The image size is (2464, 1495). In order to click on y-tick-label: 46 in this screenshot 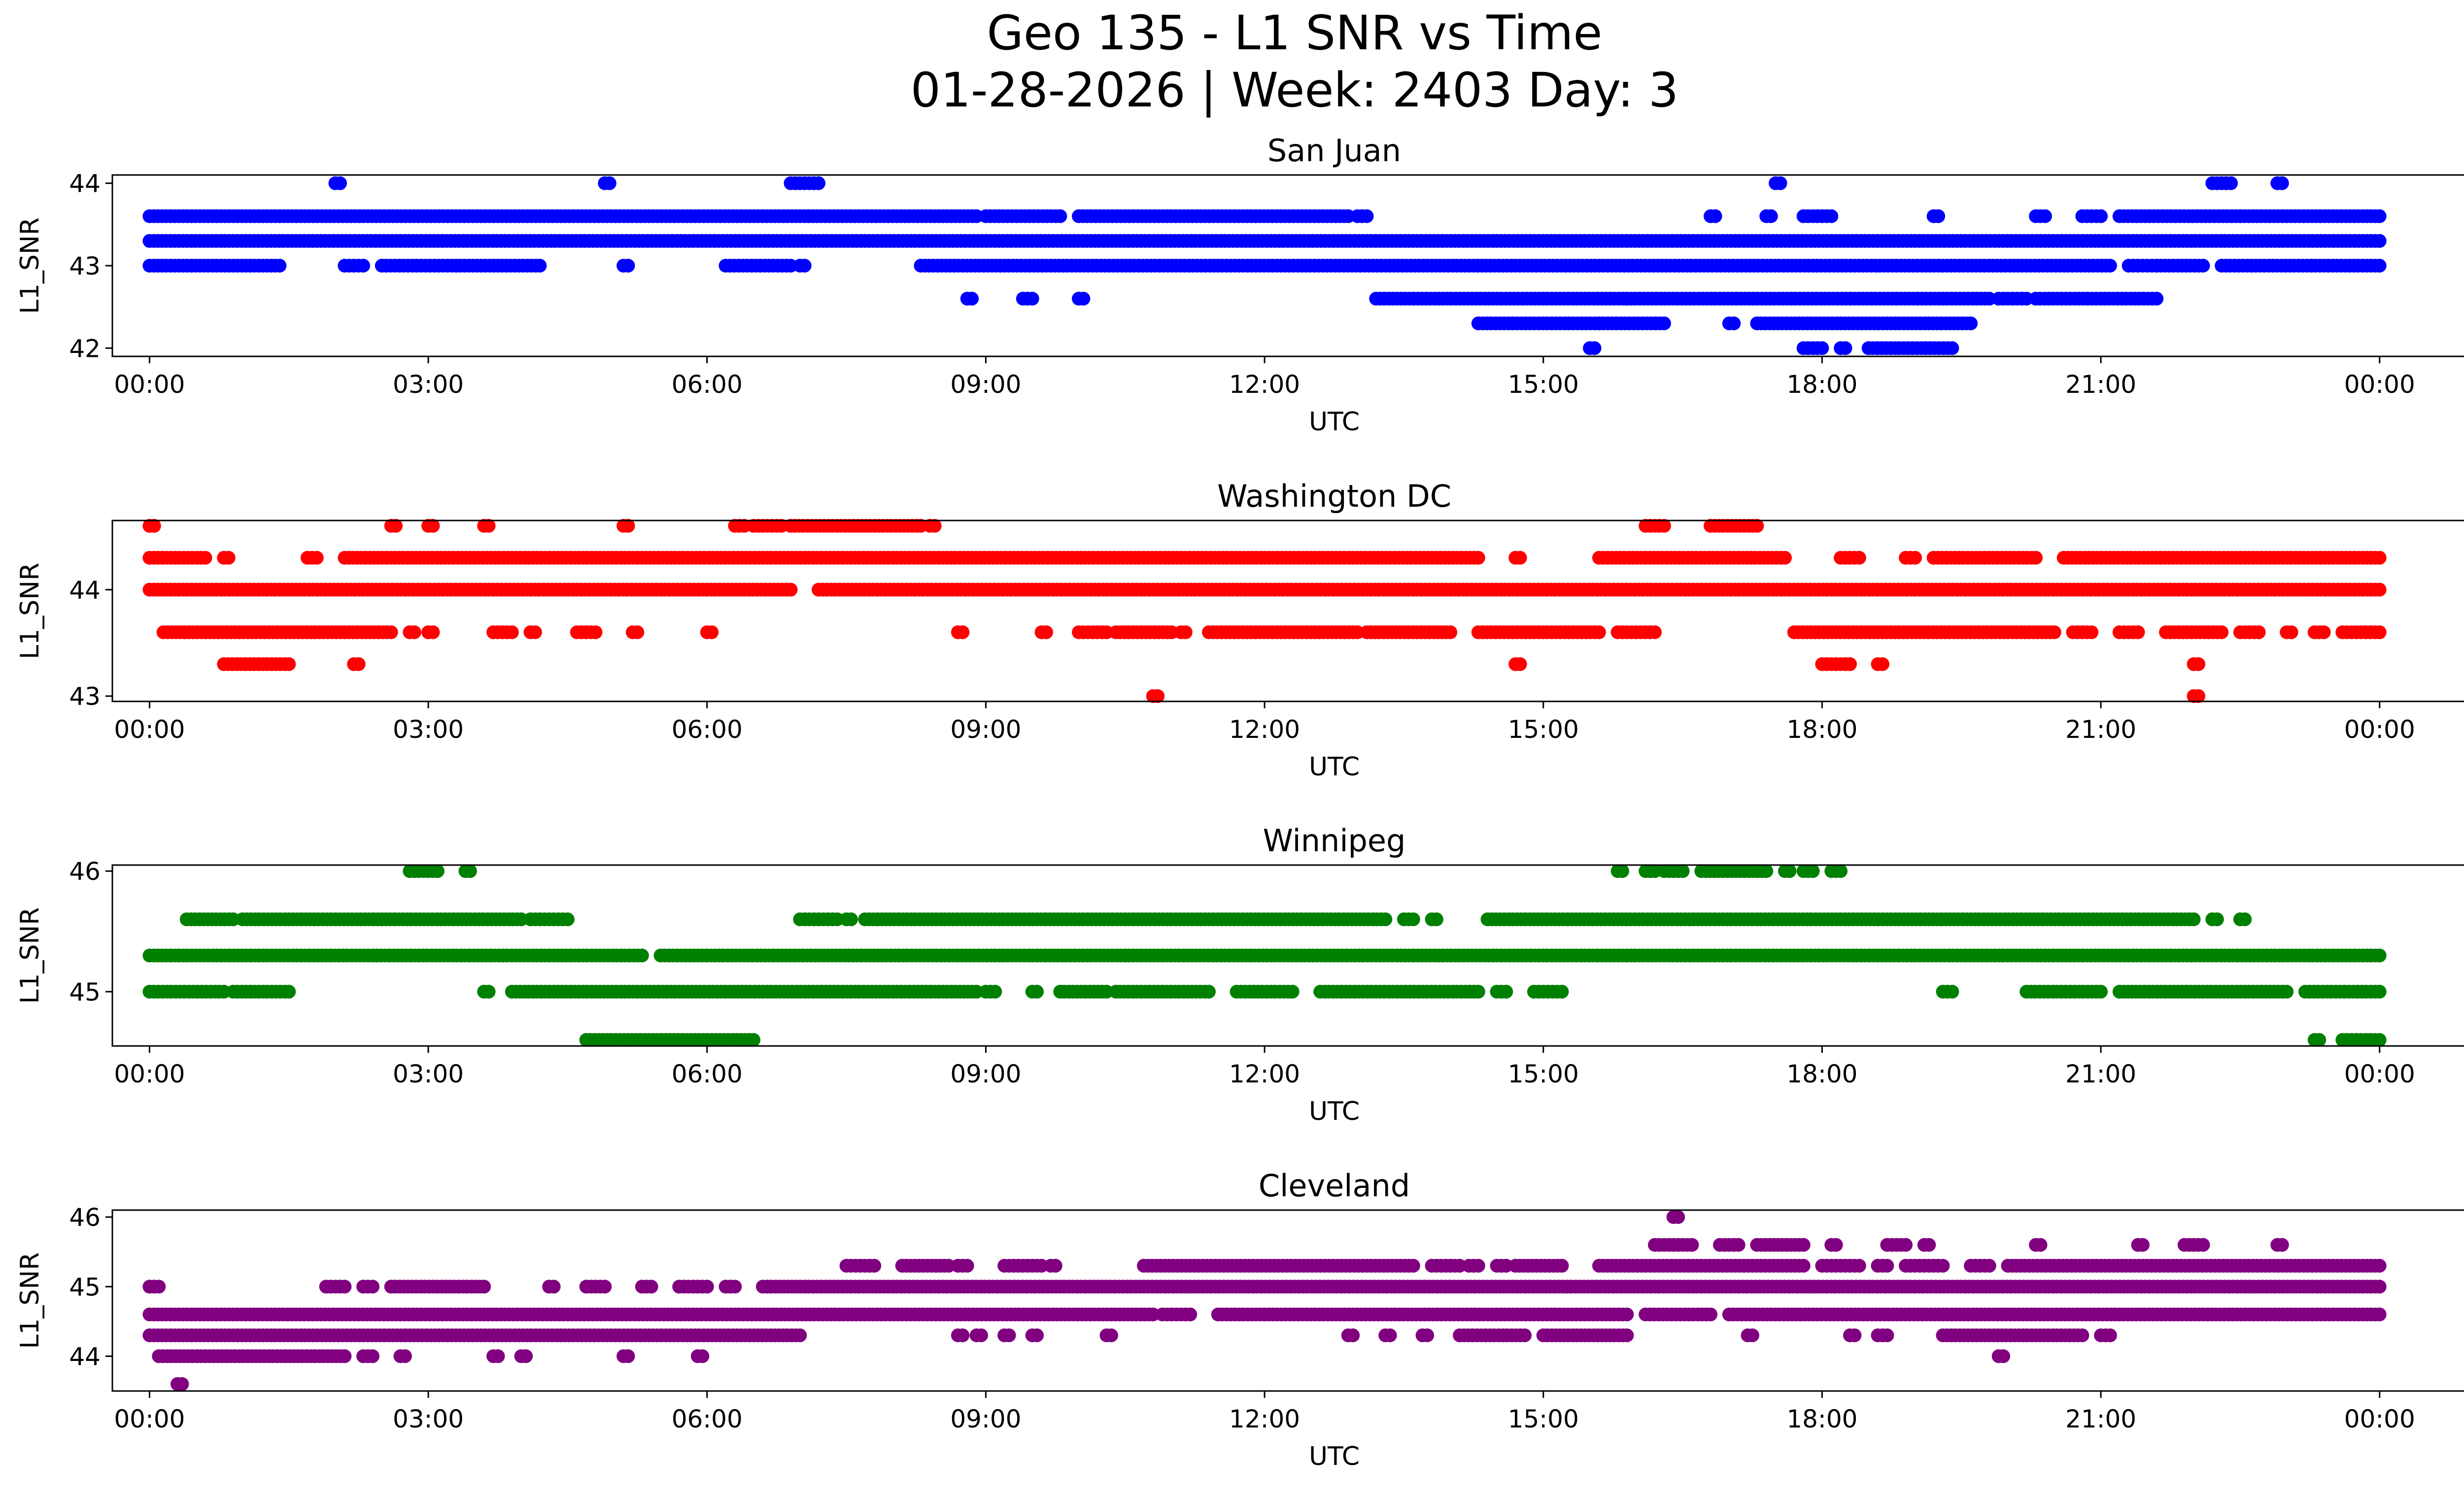, I will do `click(85, 871)`.